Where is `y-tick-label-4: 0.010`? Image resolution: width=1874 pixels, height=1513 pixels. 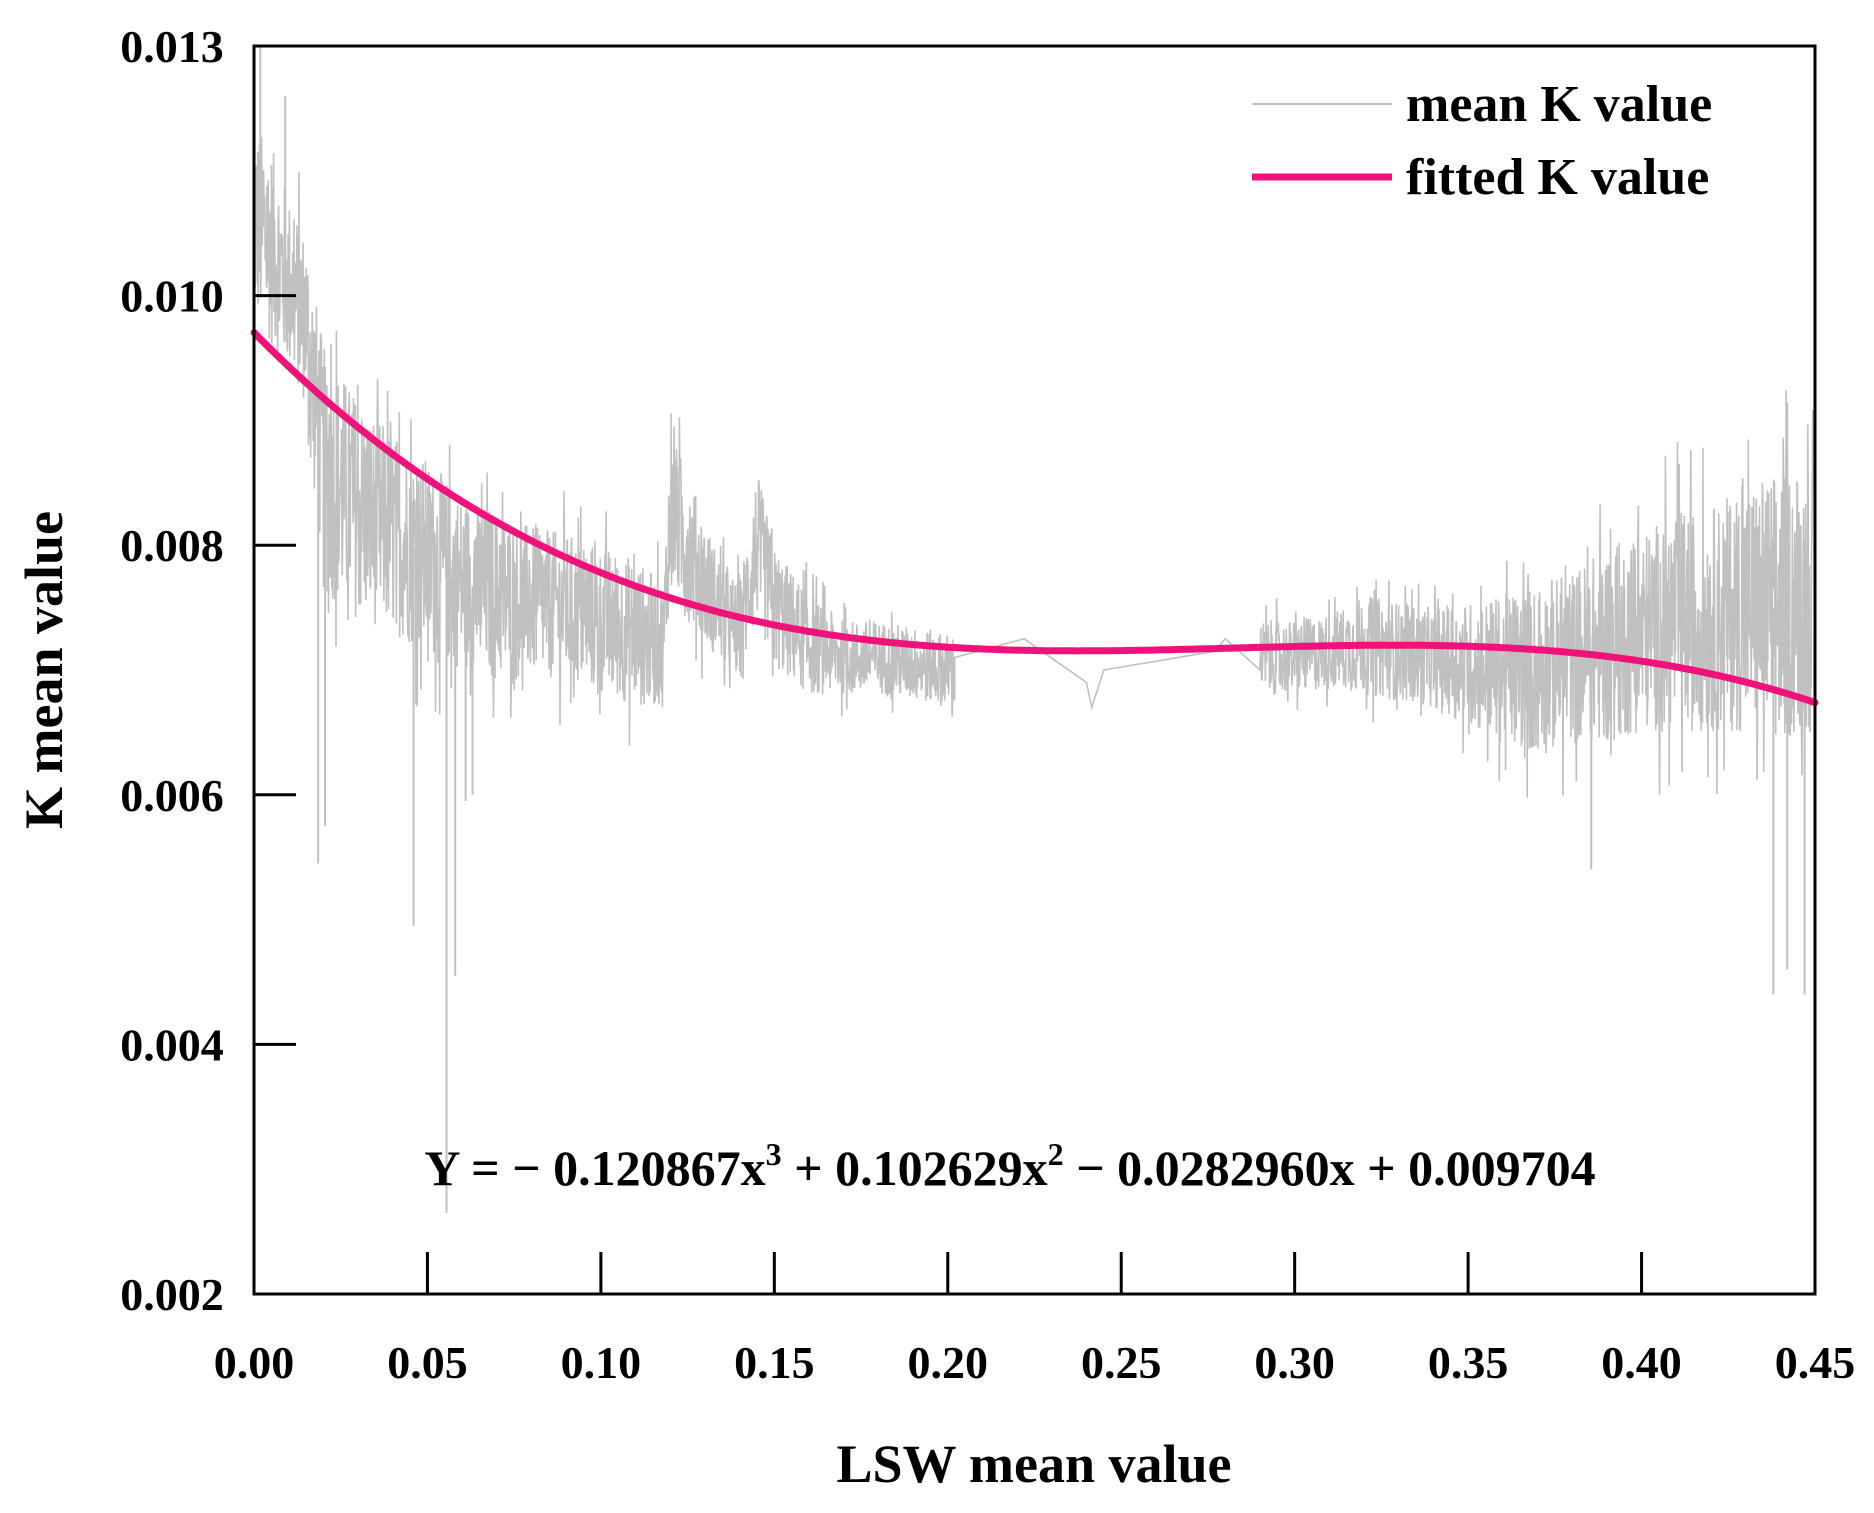 y-tick-label-4: 0.010 is located at coordinates (172, 296).